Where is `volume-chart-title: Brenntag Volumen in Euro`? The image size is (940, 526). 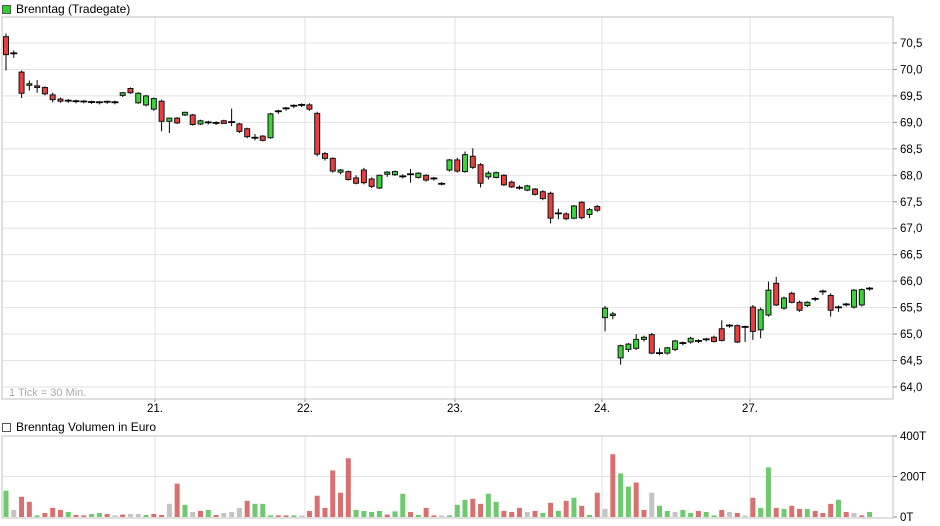
volume-chart-title: Brenntag Volumen in Euro is located at coordinates (86, 427).